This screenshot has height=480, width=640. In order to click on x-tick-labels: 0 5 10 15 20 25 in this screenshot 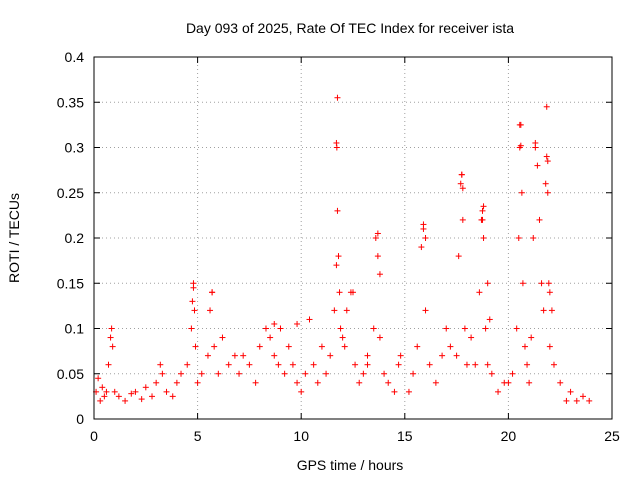, I will do `click(355, 436)`.